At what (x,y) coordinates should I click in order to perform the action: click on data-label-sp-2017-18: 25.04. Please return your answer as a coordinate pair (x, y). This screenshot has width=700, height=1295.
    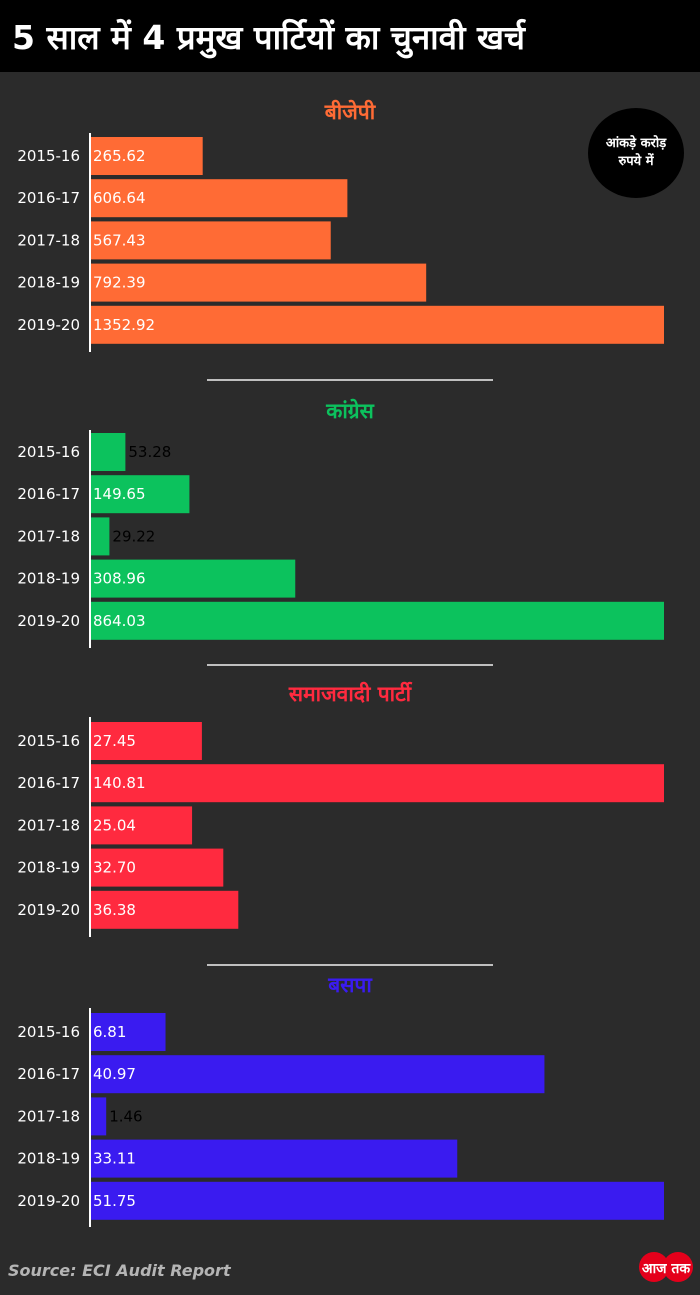
    Looking at the image, I should click on (114, 825).